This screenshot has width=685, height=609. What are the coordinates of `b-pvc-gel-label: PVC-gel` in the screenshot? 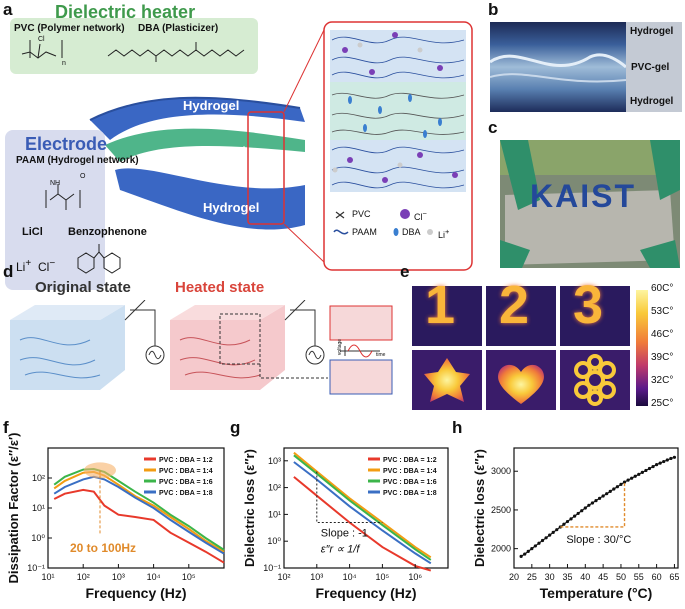 It's located at (650, 67).